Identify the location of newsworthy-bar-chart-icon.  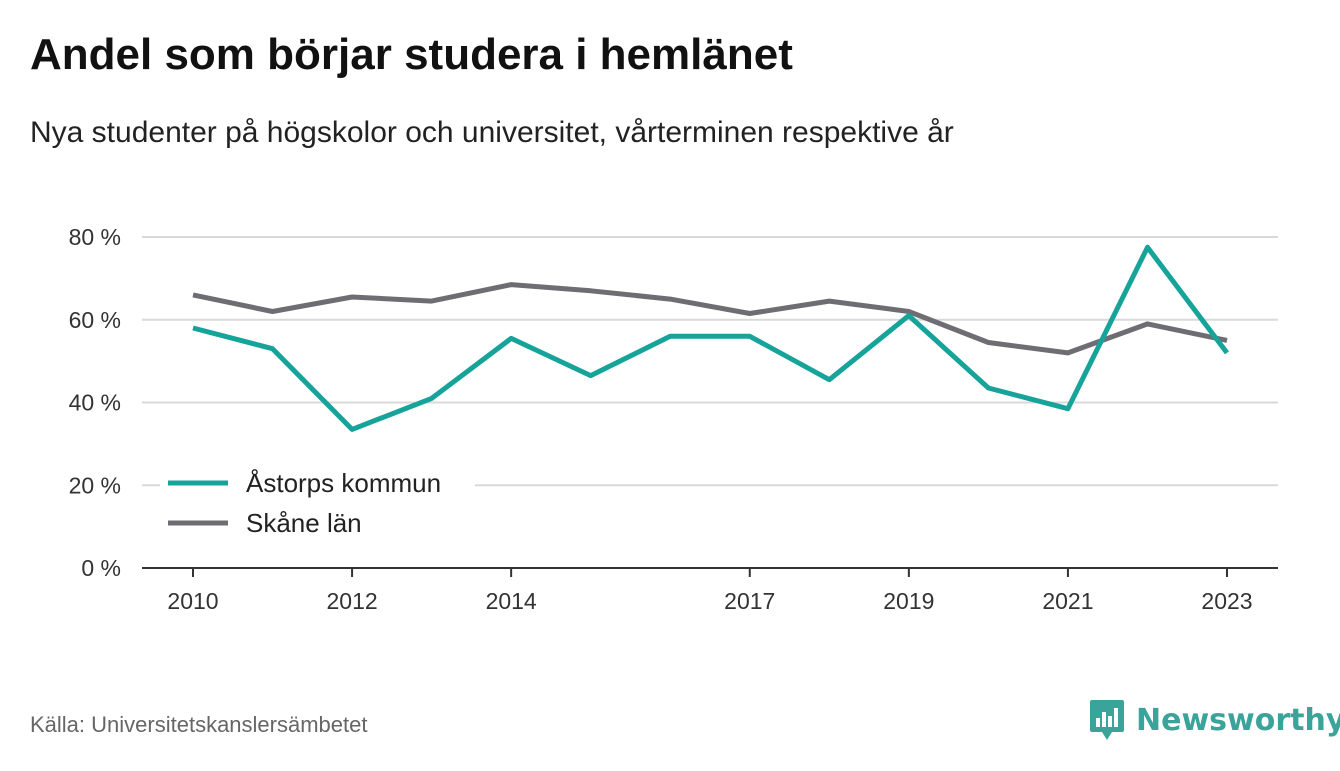
(1107, 720).